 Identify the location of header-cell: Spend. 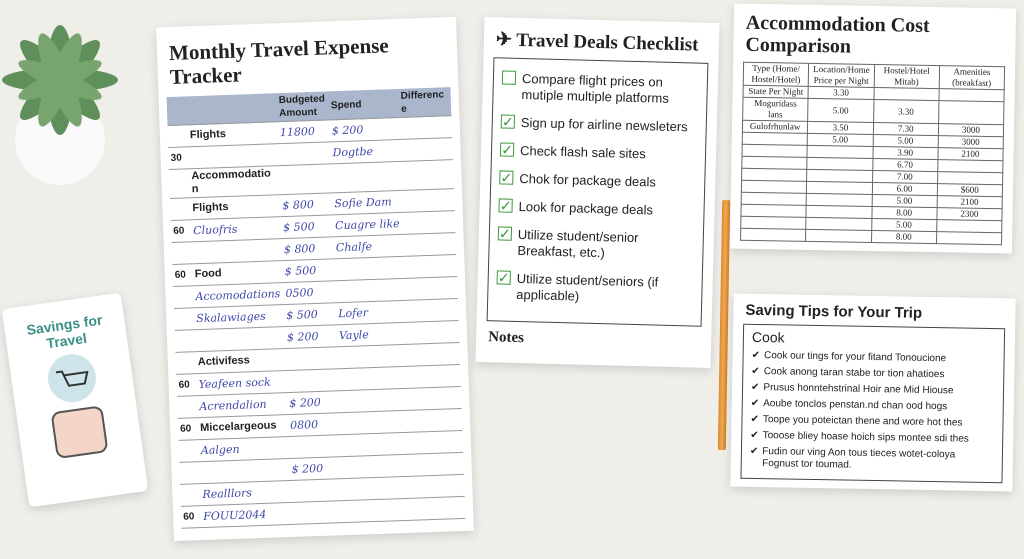
(346, 104).